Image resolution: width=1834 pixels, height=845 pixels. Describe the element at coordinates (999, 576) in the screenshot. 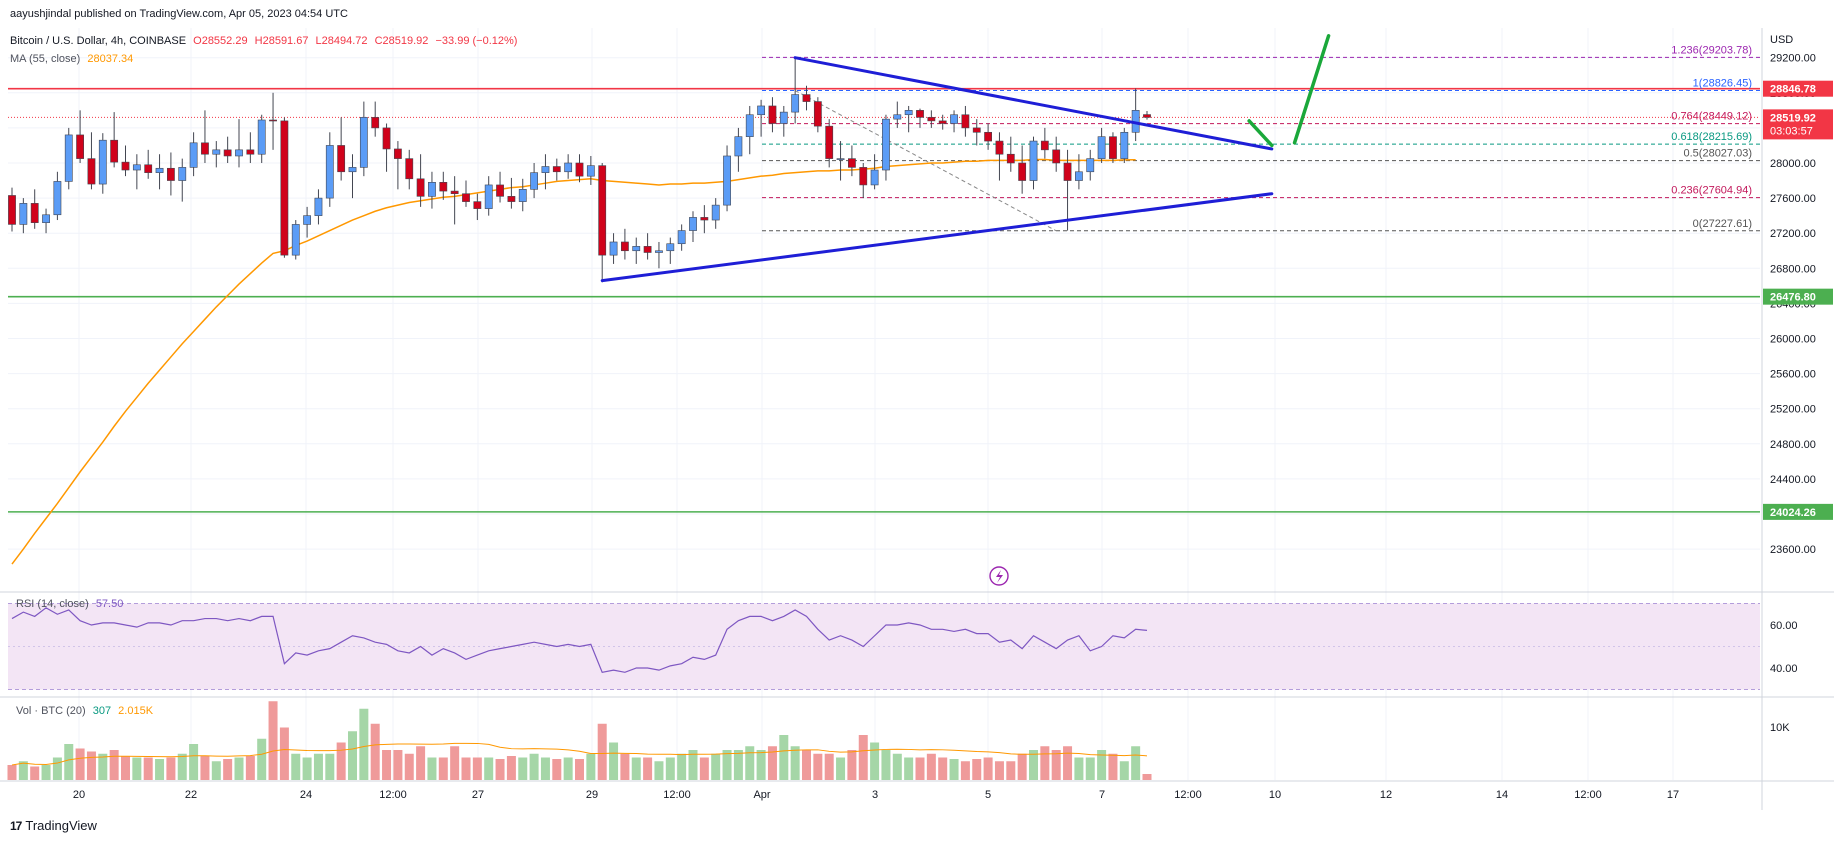

I see `lightning-icon` at that location.